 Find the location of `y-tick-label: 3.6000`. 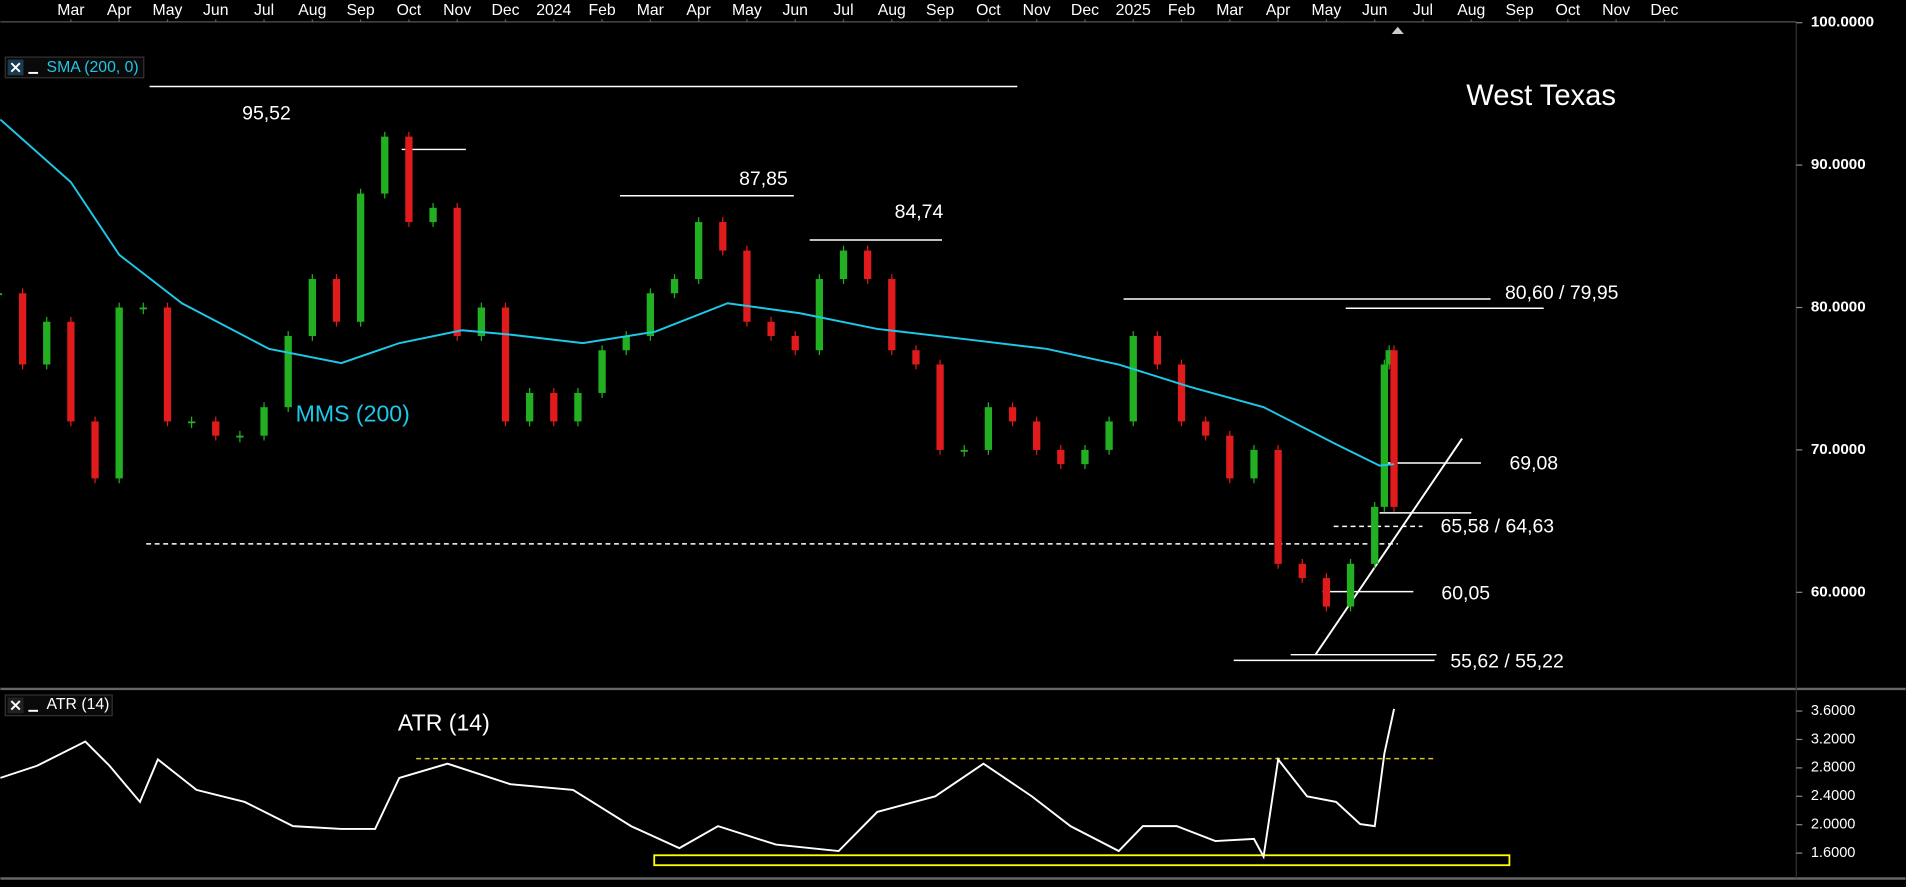

y-tick-label: 3.6000 is located at coordinates (1833, 711).